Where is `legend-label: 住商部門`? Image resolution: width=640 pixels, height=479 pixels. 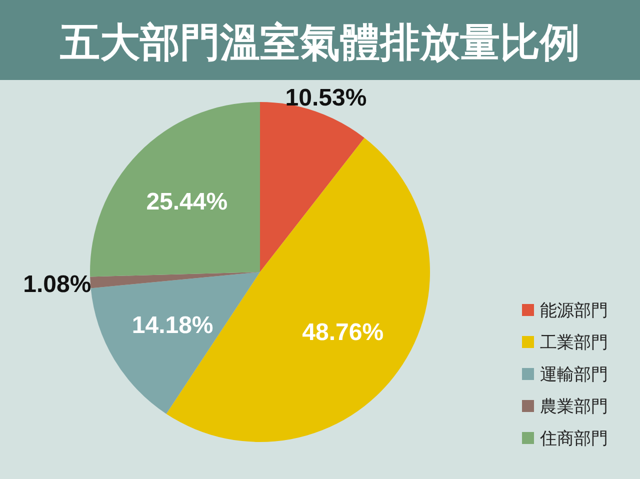
legend-label: 住商部門 is located at coordinates (573, 438).